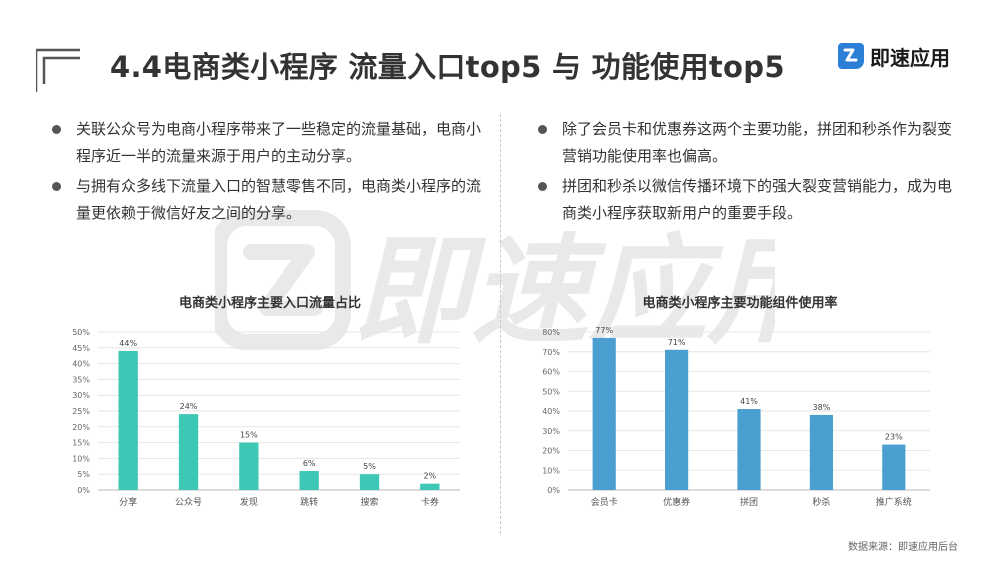  What do you see at coordinates (604, 330) in the screenshot?
I see `data-label: 77%` at bounding box center [604, 330].